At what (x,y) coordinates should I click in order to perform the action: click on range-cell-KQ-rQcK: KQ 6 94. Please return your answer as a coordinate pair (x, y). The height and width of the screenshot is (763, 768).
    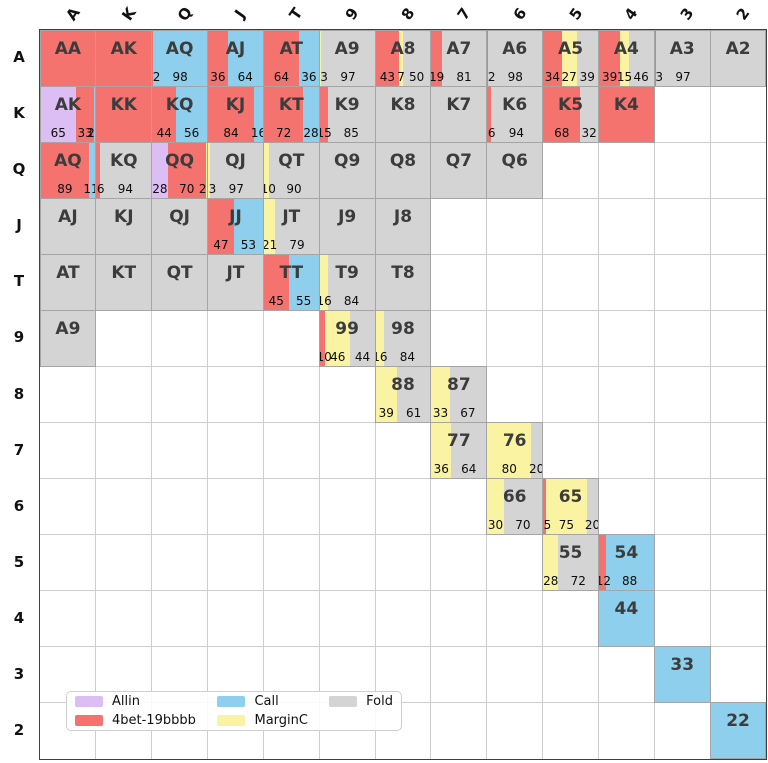
    Looking at the image, I should click on (124, 170).